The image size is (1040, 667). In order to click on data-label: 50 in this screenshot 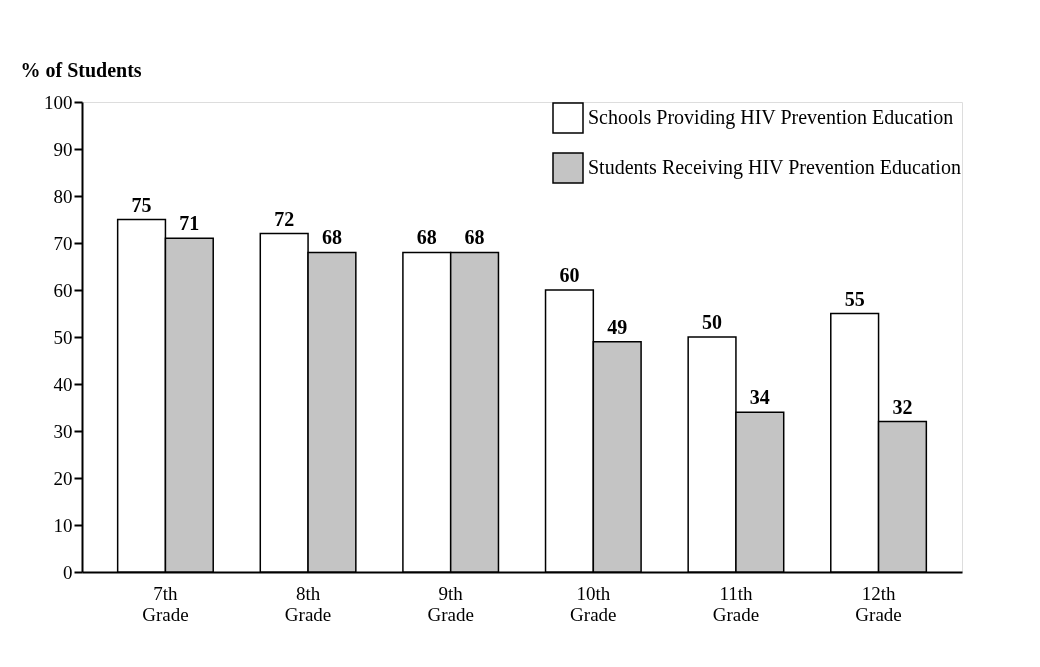, I will do `click(712, 322)`.